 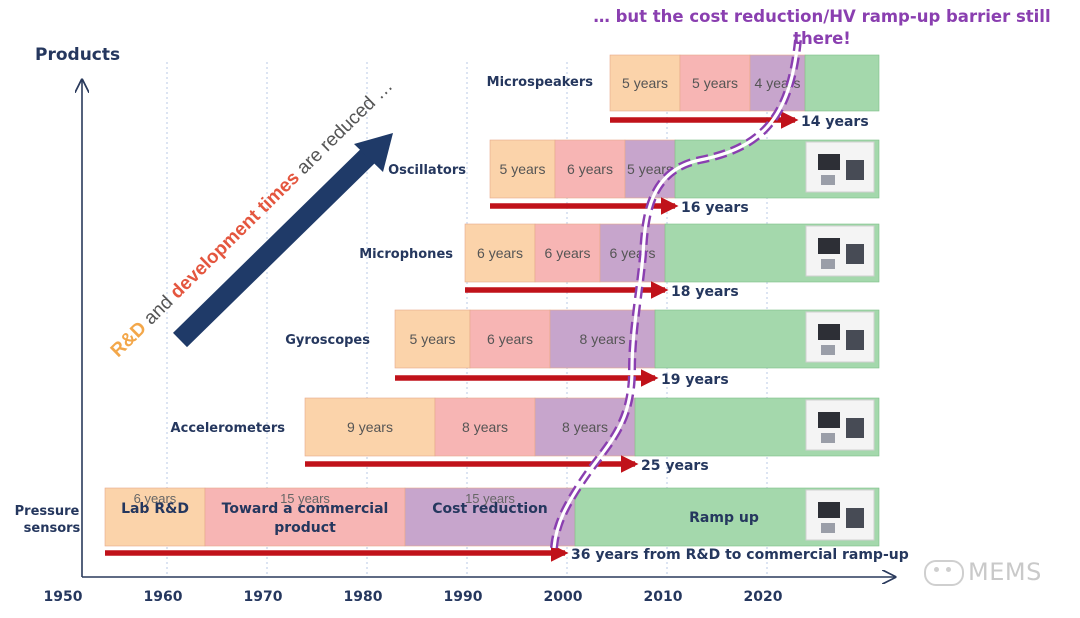 What do you see at coordinates (835, 122) in the screenshot?
I see `total-duration-label: 14 years` at bounding box center [835, 122].